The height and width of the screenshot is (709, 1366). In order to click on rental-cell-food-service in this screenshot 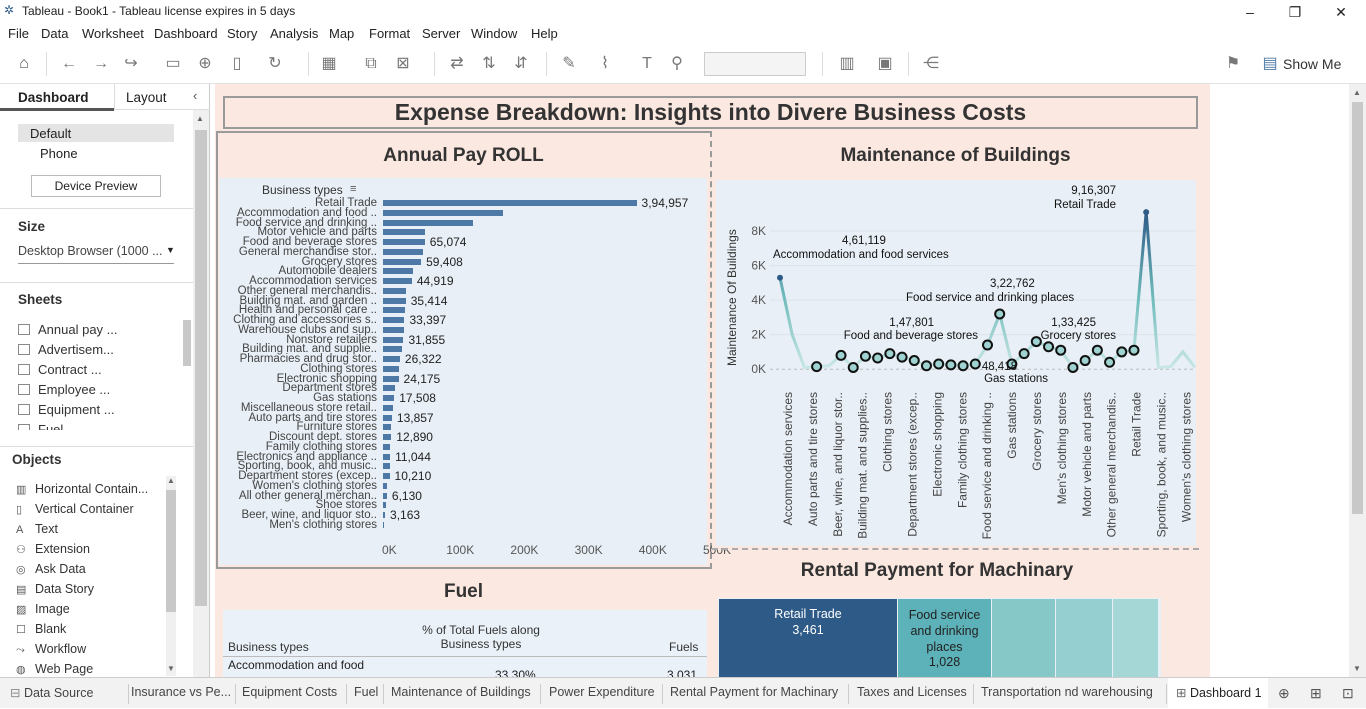, I will do `click(944, 638)`.